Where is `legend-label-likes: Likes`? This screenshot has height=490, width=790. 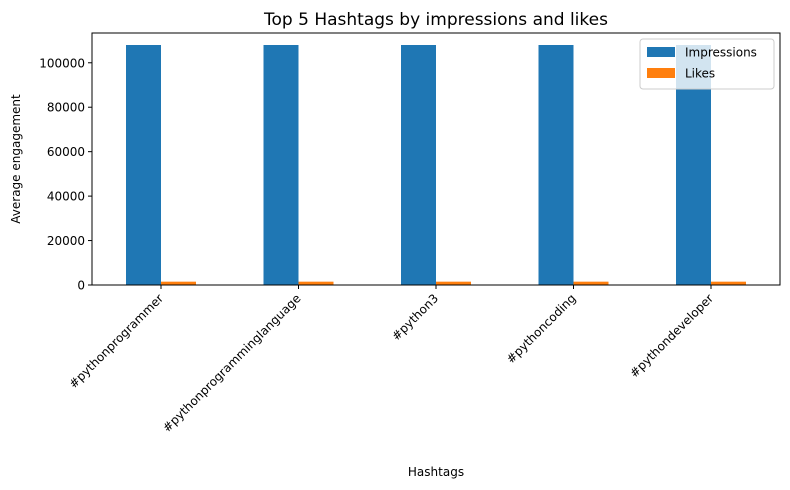 legend-label-likes: Likes is located at coordinates (700, 74).